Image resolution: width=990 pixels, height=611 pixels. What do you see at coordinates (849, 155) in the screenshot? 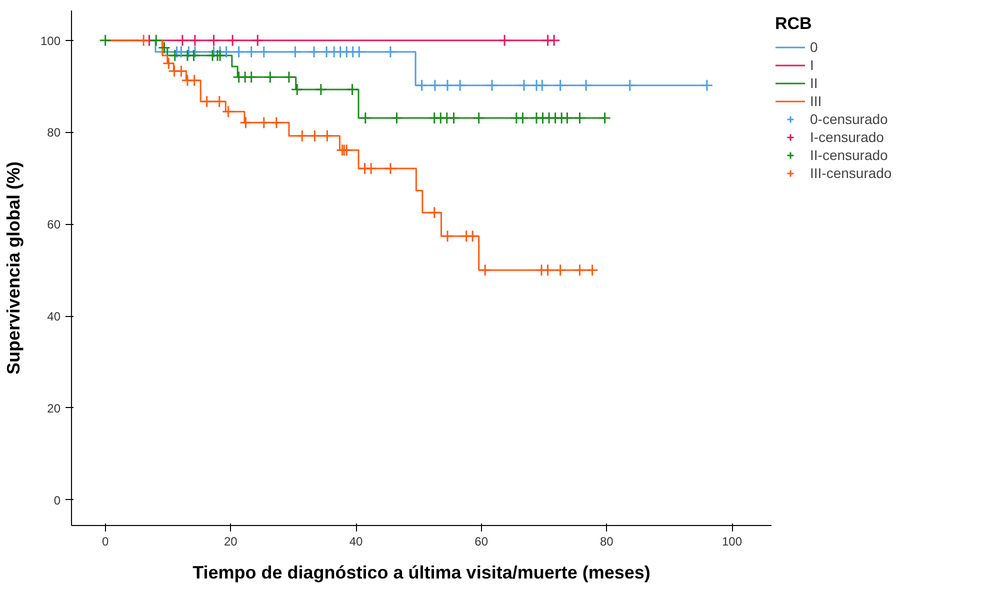
I see `legend-label: II-censurado` at bounding box center [849, 155].